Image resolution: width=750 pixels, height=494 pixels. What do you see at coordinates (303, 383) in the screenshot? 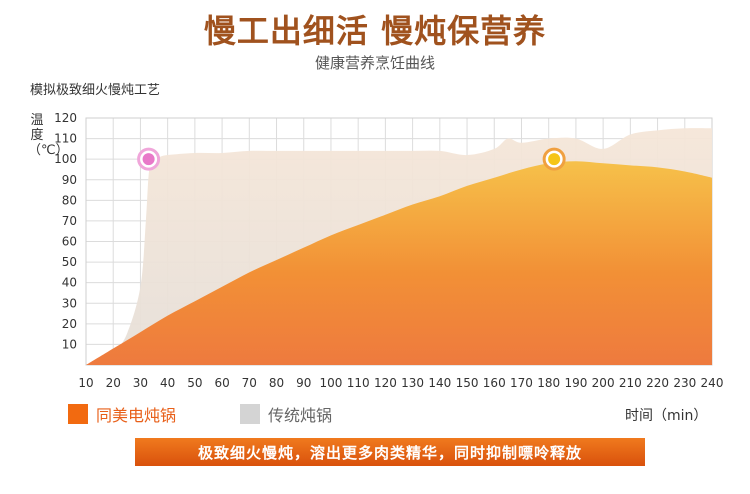
I see `x-tick-label: 90` at bounding box center [303, 383].